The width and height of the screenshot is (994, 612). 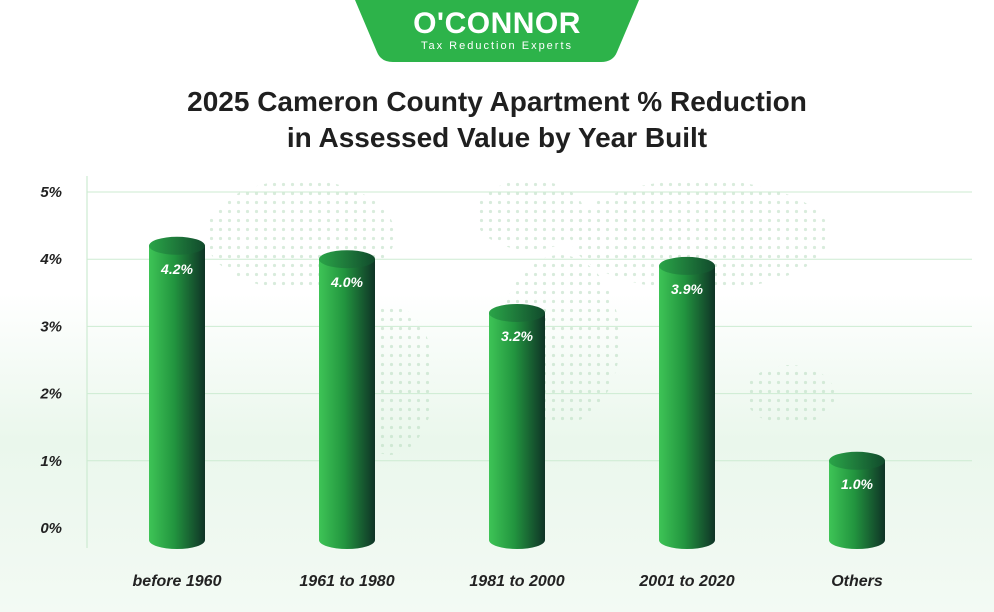 I want to click on data-label: 1.0%, so click(x=857, y=484).